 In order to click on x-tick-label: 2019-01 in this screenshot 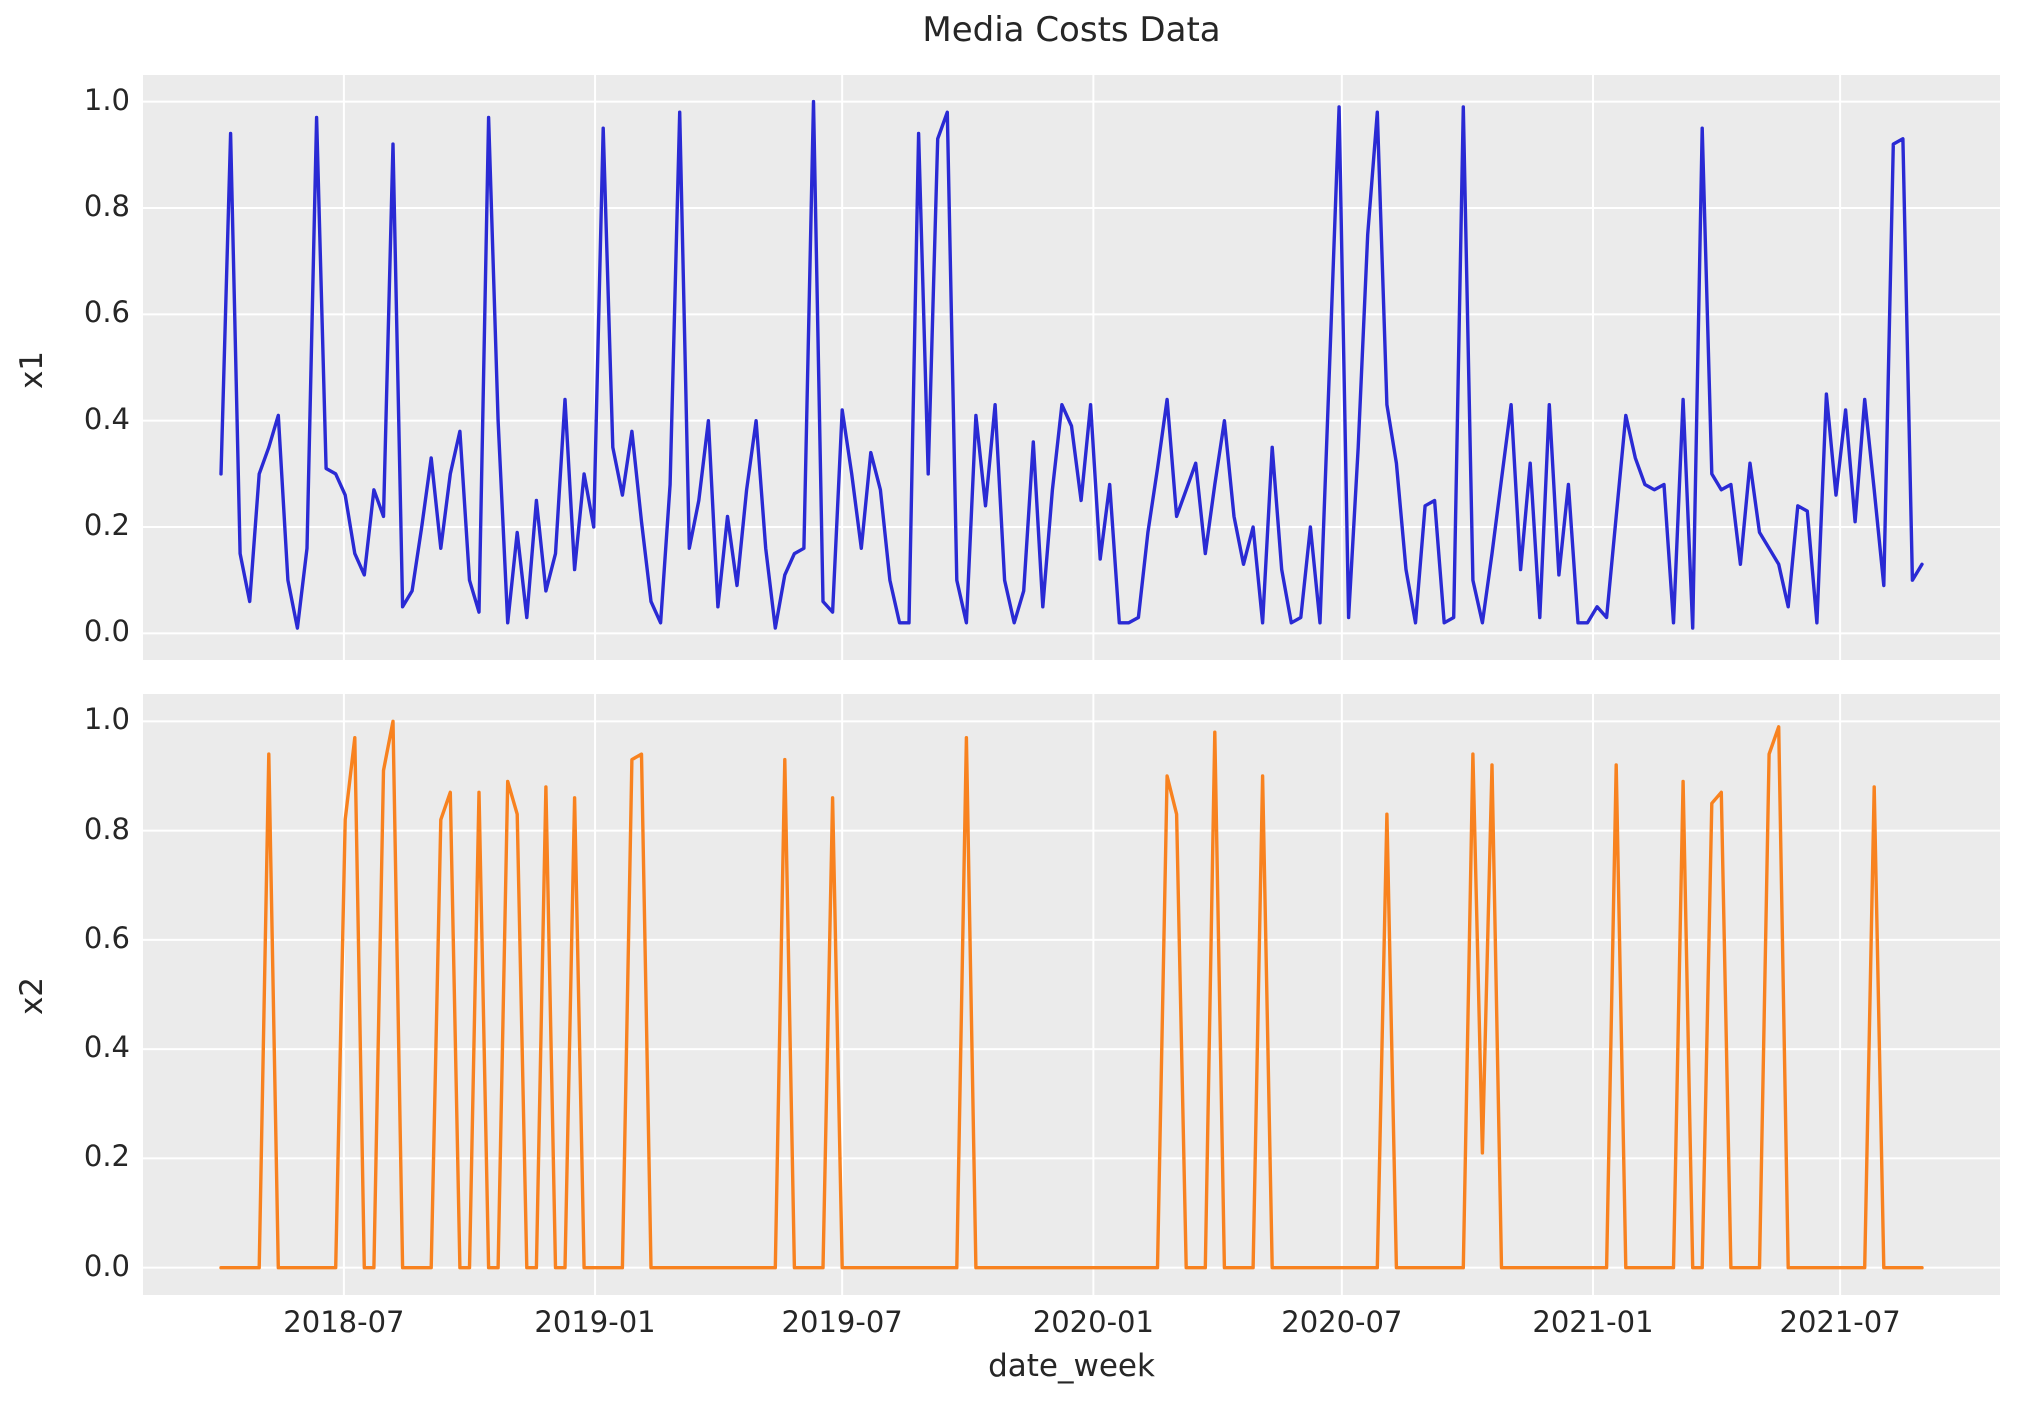, I will do `click(595, 1322)`.